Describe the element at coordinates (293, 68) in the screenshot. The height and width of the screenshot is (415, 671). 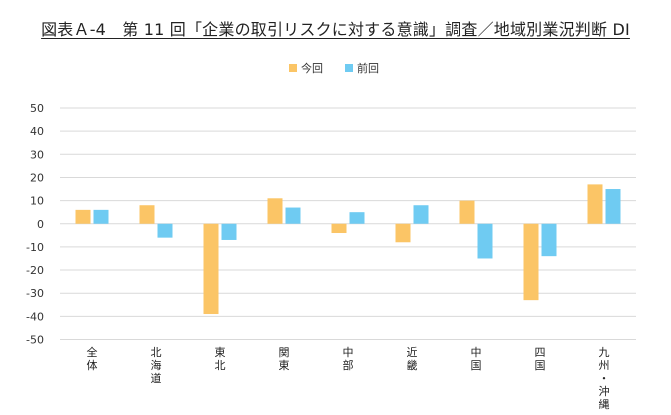
I see `legend-swatch-current` at that location.